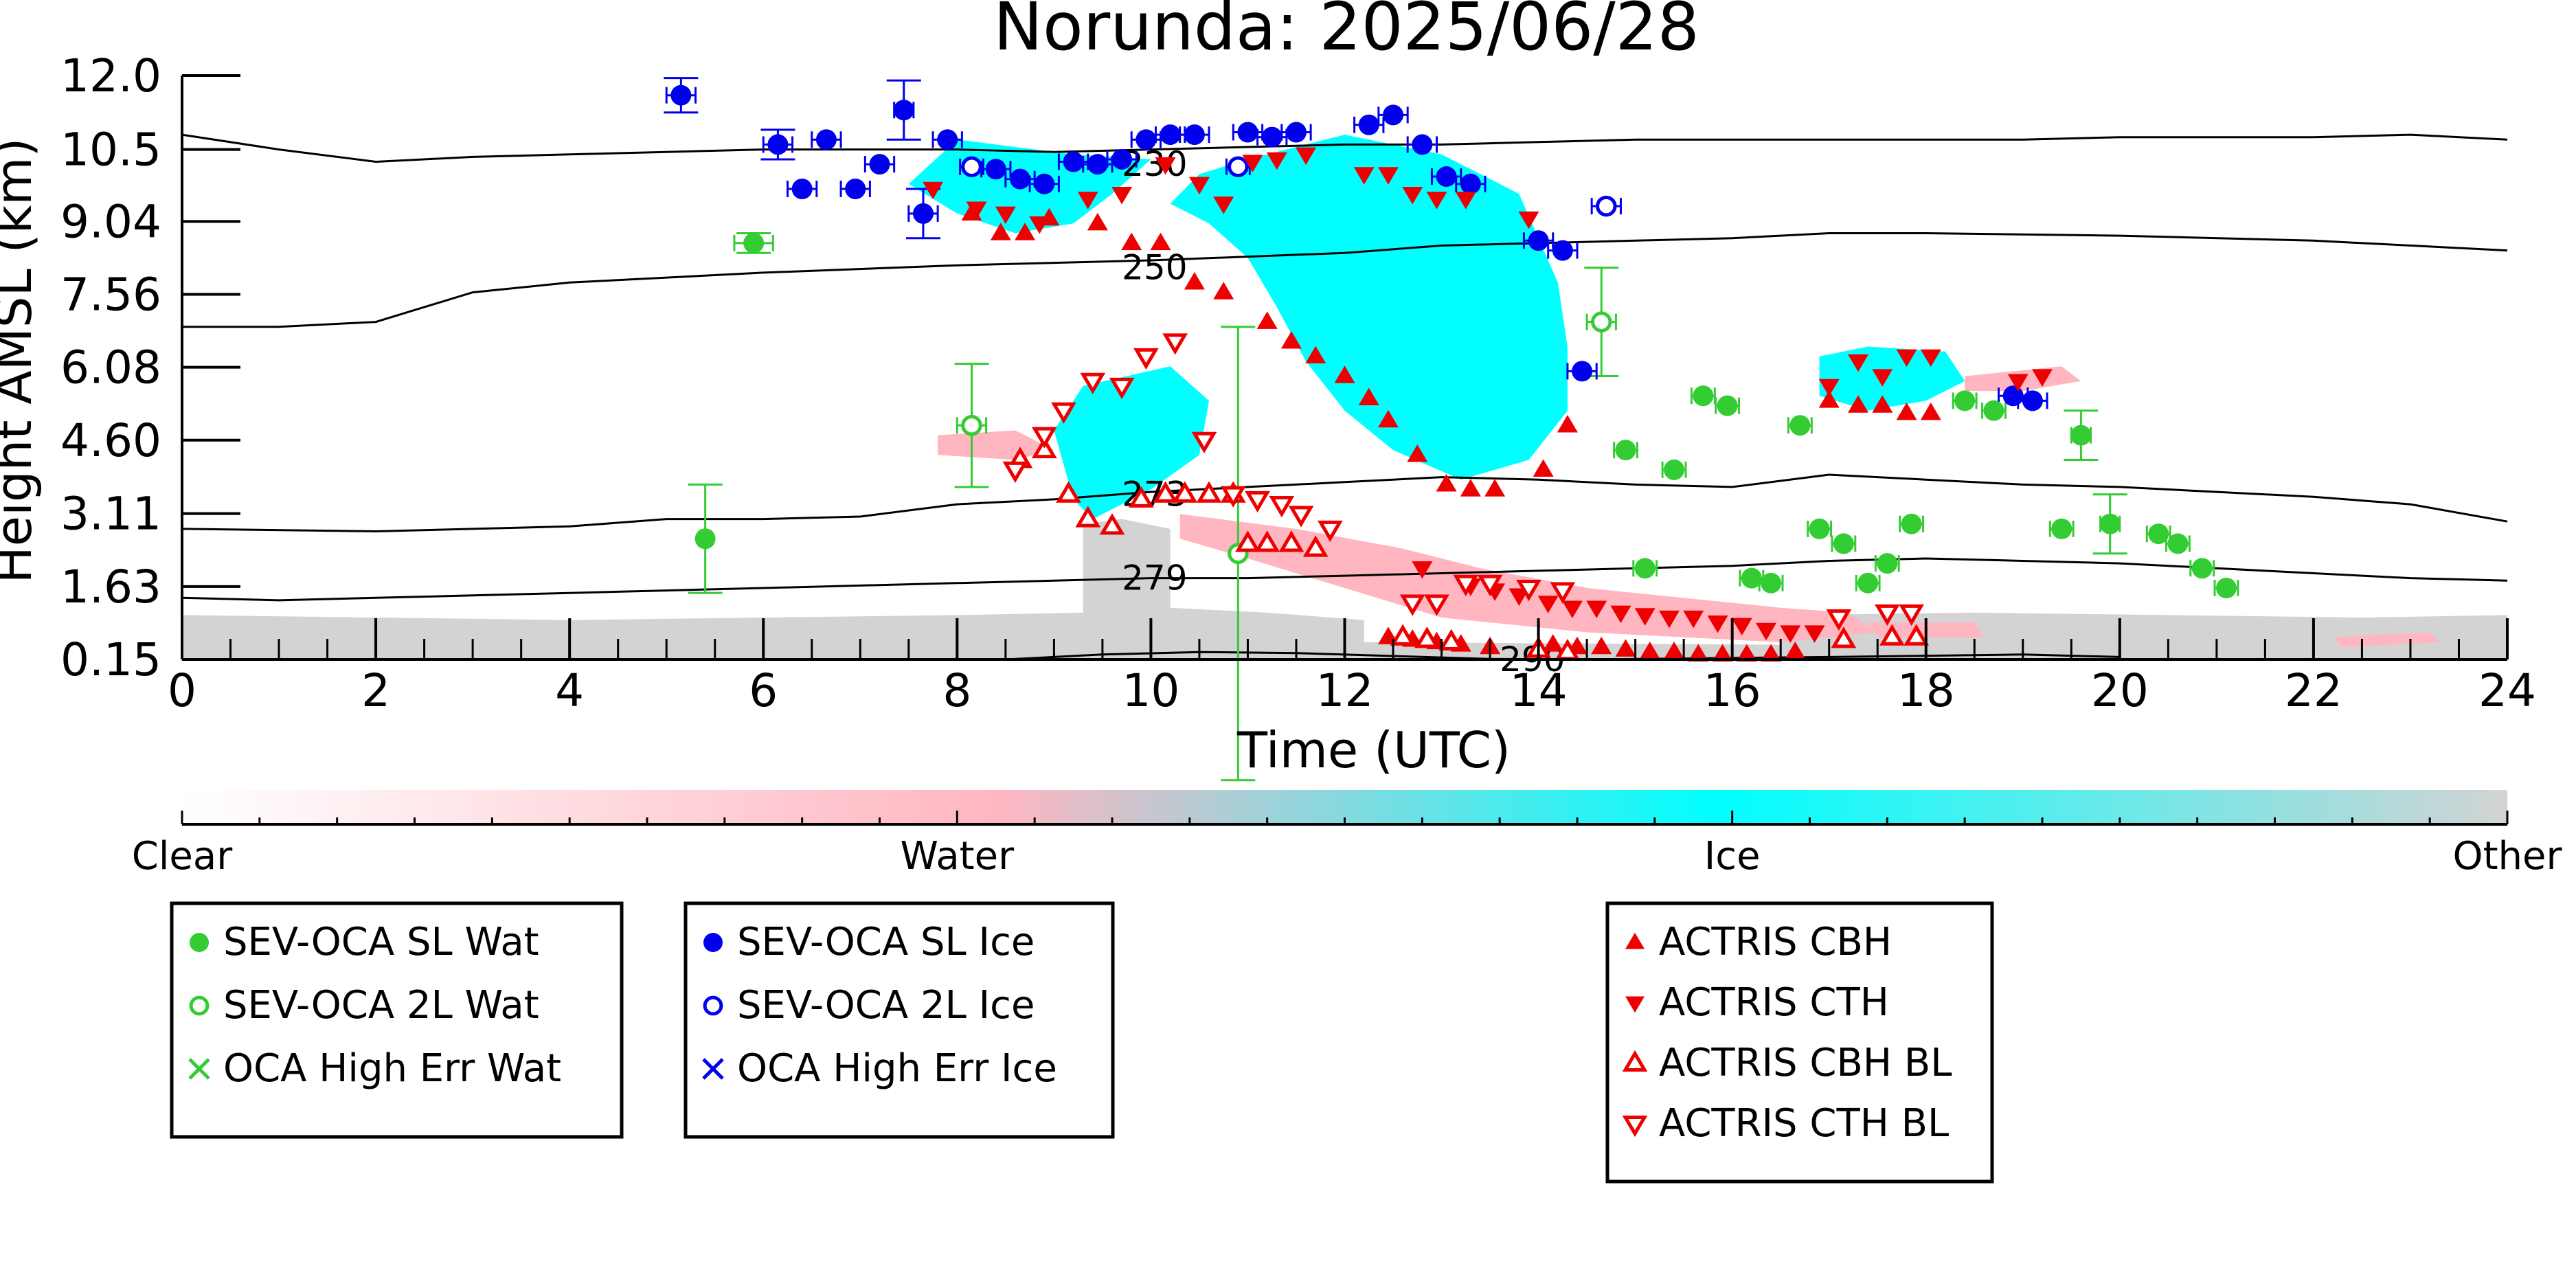 This screenshot has width=2576, height=1288. I want to click on sev-2l-ice-point, so click(1238, 166).